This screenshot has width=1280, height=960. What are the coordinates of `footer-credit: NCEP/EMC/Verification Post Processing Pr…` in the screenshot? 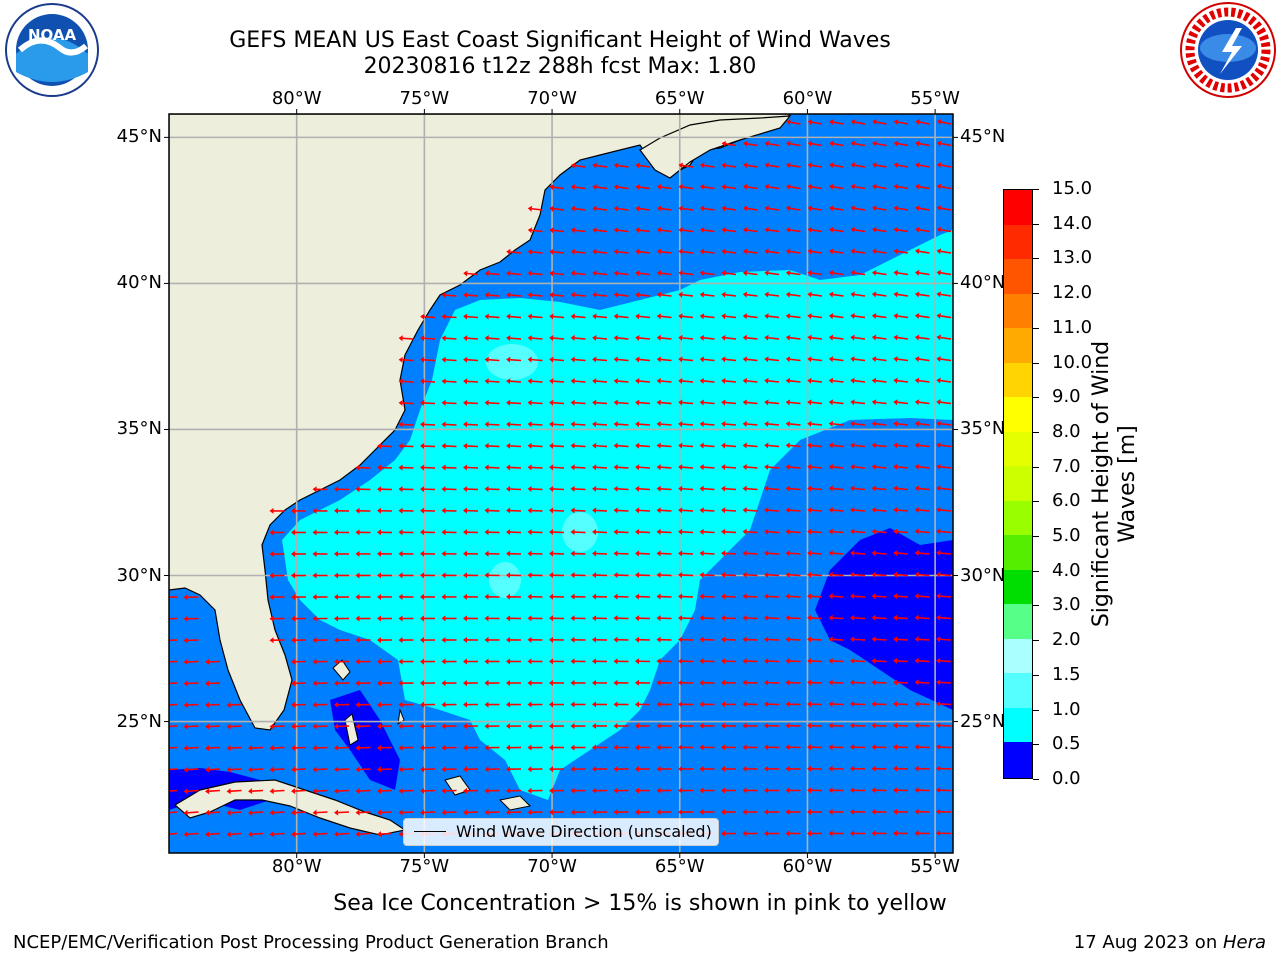 It's located at (311, 942).